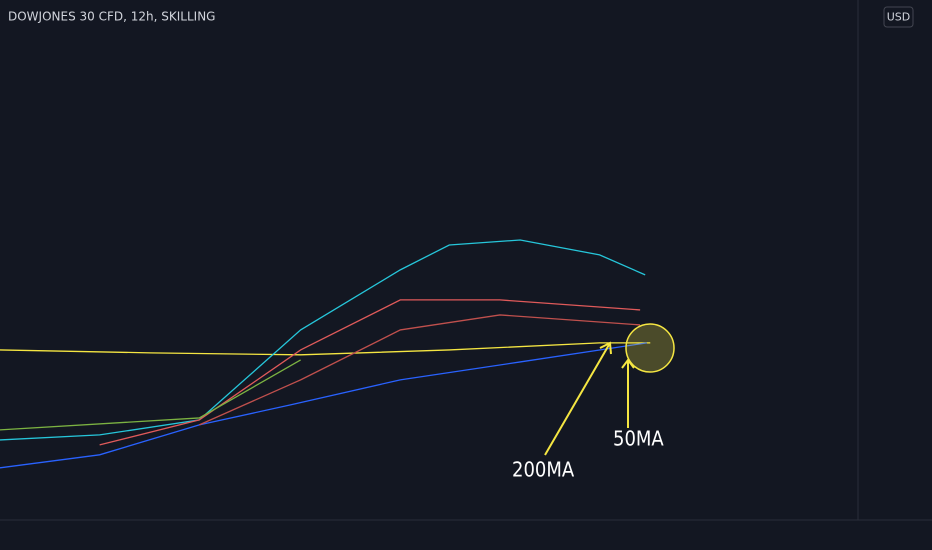 Image resolution: width=932 pixels, height=550 pixels. What do you see at coordinates (577, 399) in the screenshot?
I see `arrow` at bounding box center [577, 399].